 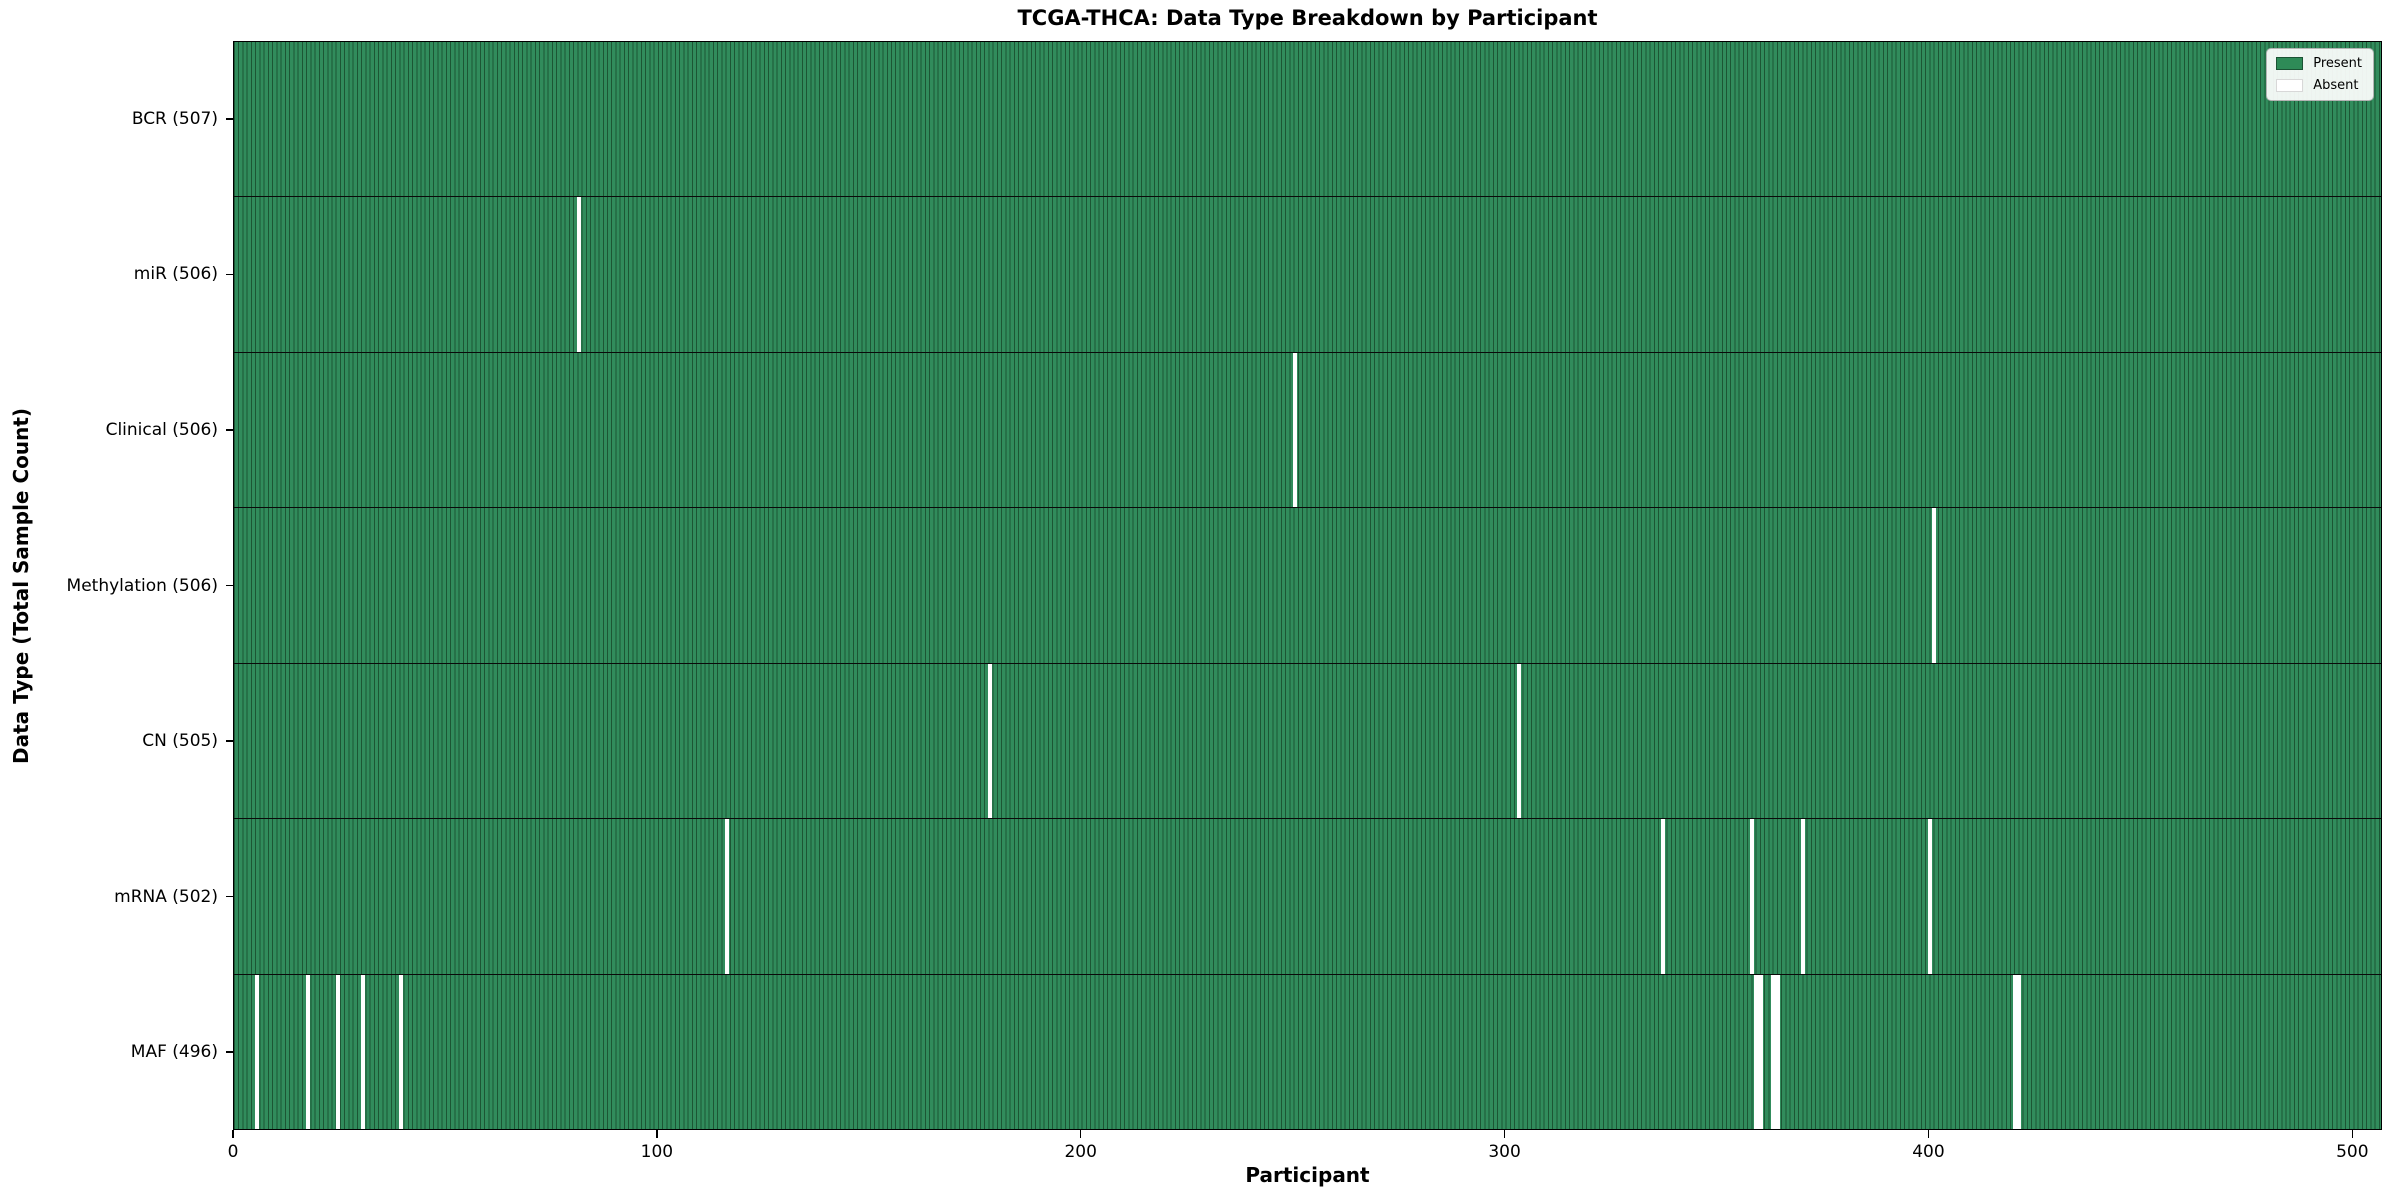 What do you see at coordinates (175, 274) in the screenshot?
I see `y-tick-label: miR (506)` at bounding box center [175, 274].